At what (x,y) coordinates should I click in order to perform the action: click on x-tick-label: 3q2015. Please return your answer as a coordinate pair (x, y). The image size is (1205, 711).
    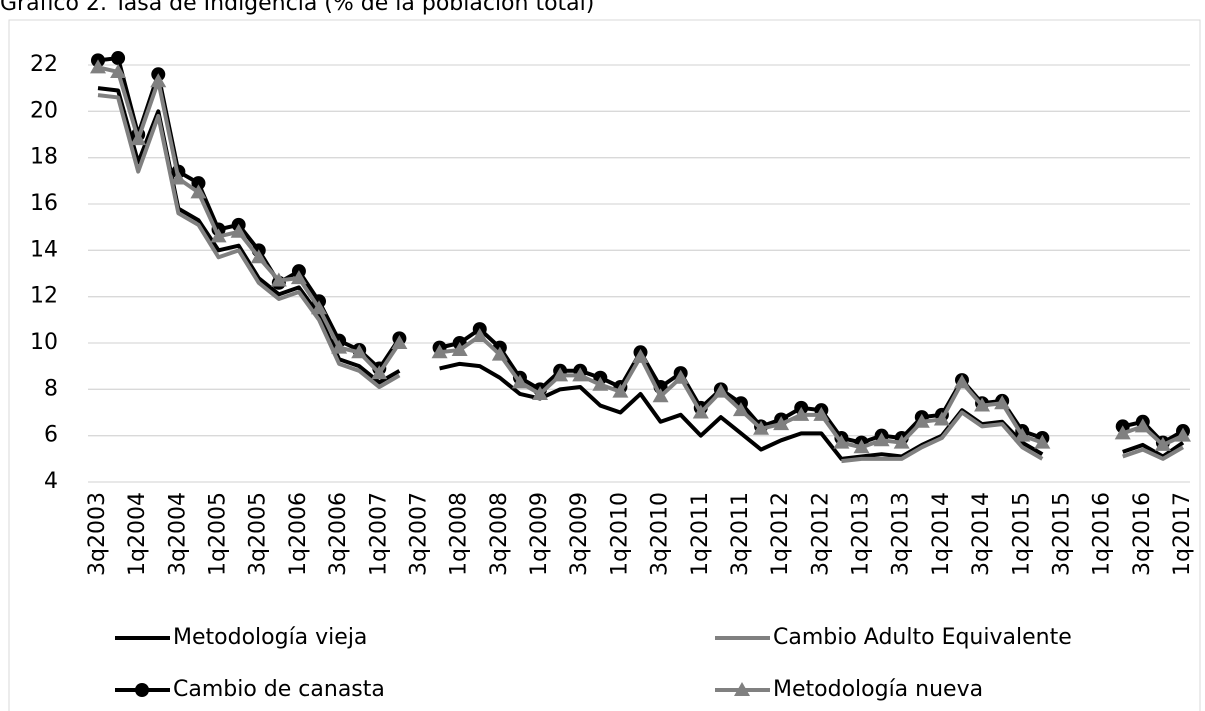
    Looking at the image, I should click on (1061, 534).